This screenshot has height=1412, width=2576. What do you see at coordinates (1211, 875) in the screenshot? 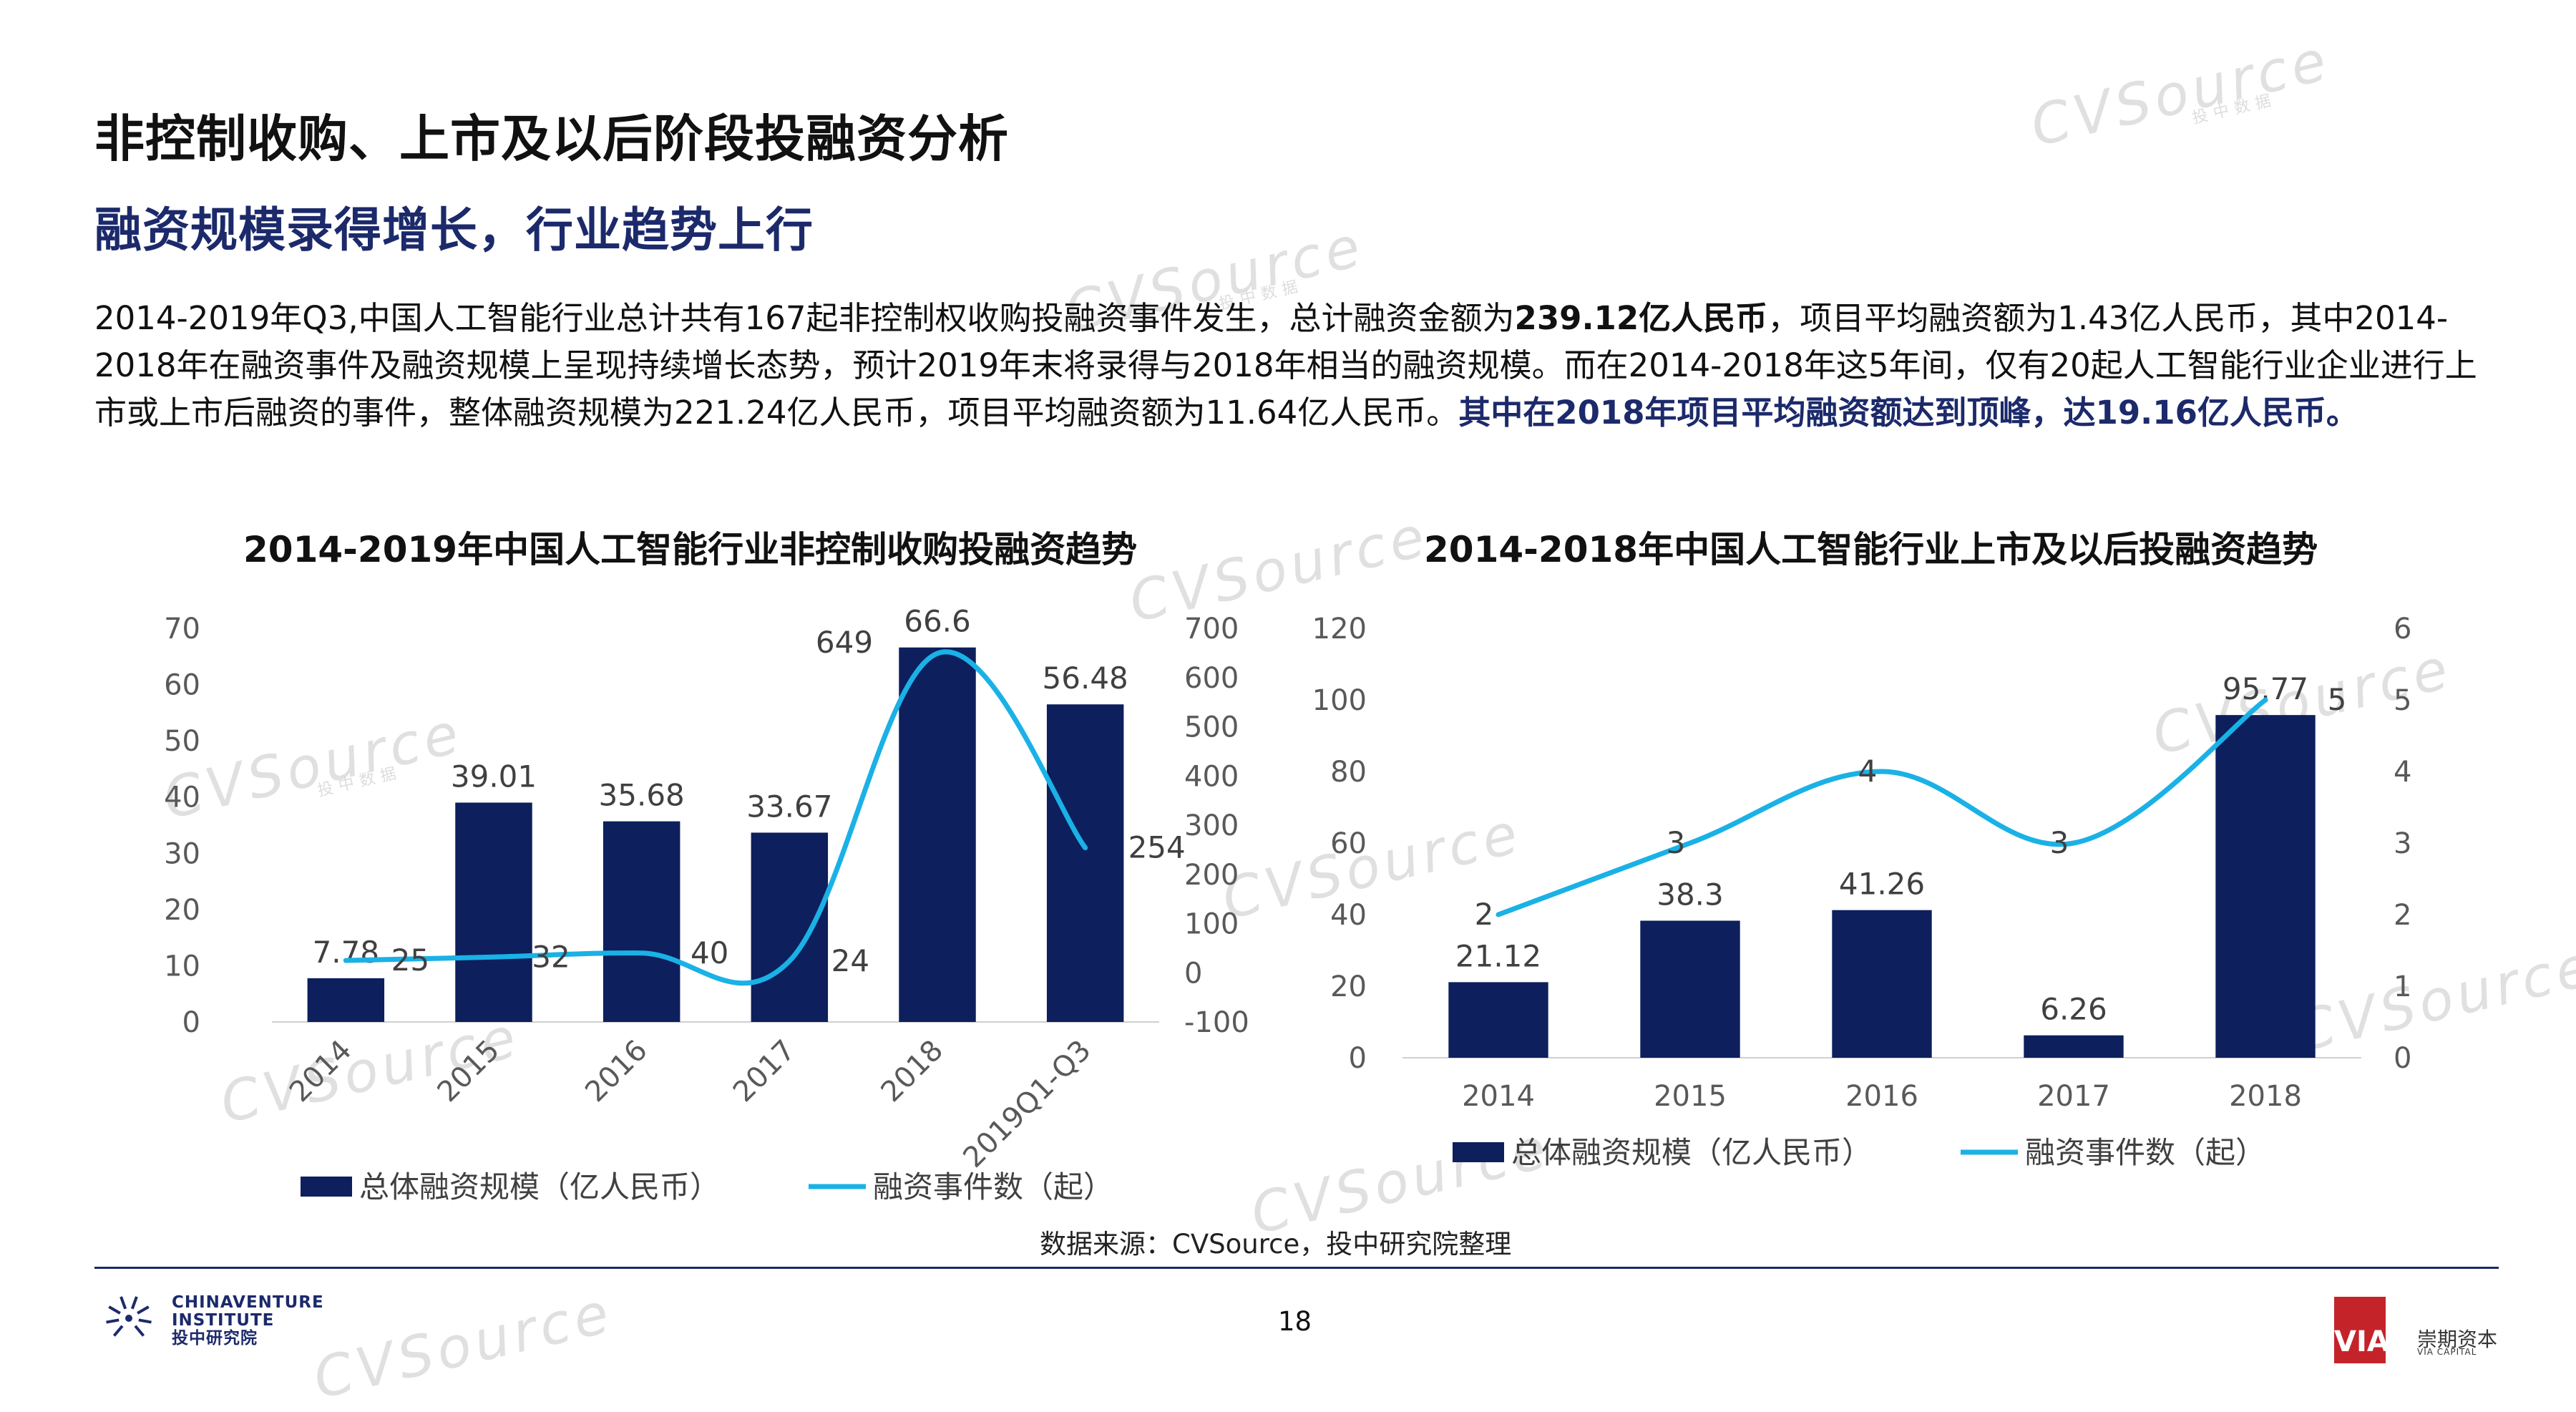
I see `y-right-tick-label: 200` at bounding box center [1211, 875].